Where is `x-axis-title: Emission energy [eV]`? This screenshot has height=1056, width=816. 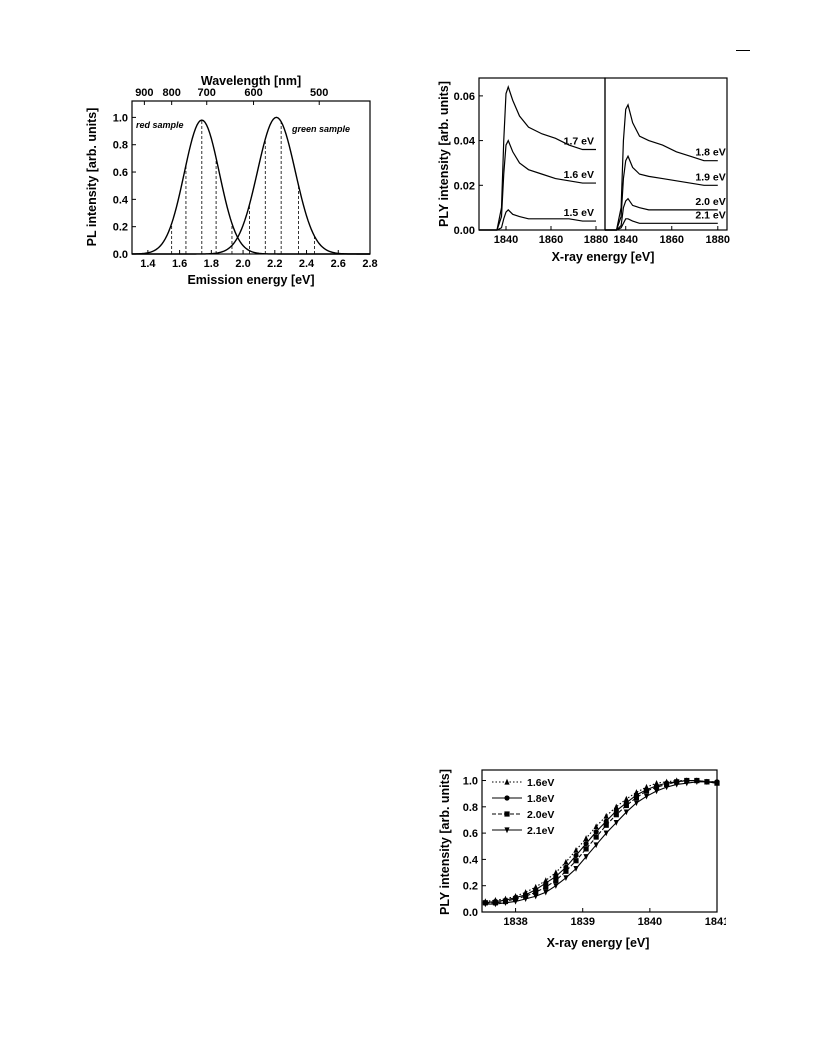
x-axis-title: Emission energy [eV] is located at coordinates (250, 280).